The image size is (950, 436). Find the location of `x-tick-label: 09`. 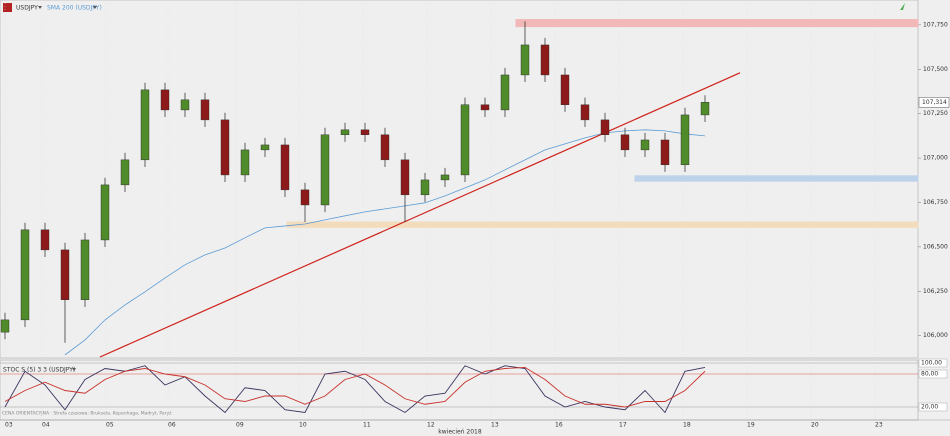

x-tick-label: 09 is located at coordinates (240, 425).